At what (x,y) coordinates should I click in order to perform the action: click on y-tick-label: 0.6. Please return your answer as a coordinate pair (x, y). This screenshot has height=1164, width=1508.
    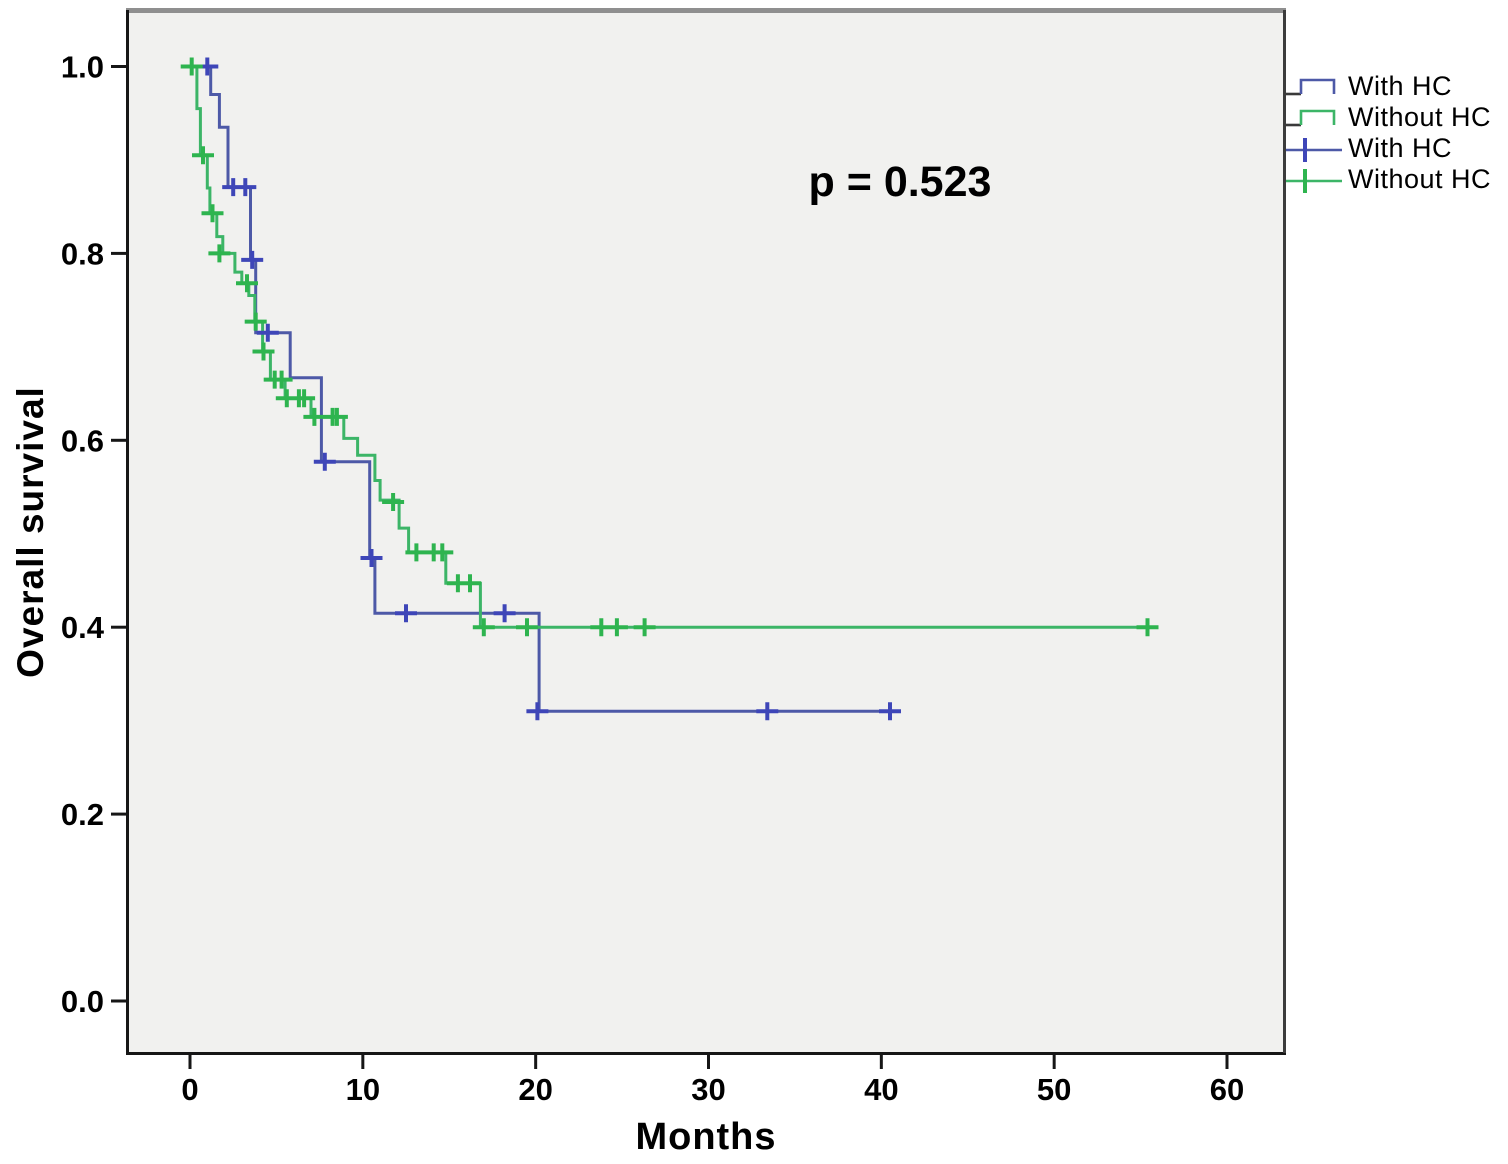
    Looking at the image, I should click on (82, 440).